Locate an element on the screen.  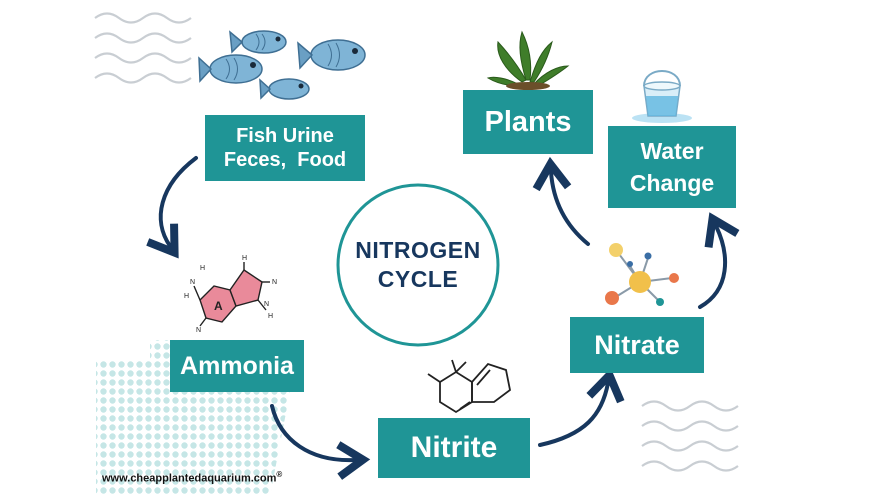
nitrate-label: Nitrate is located at coordinates (637, 344).